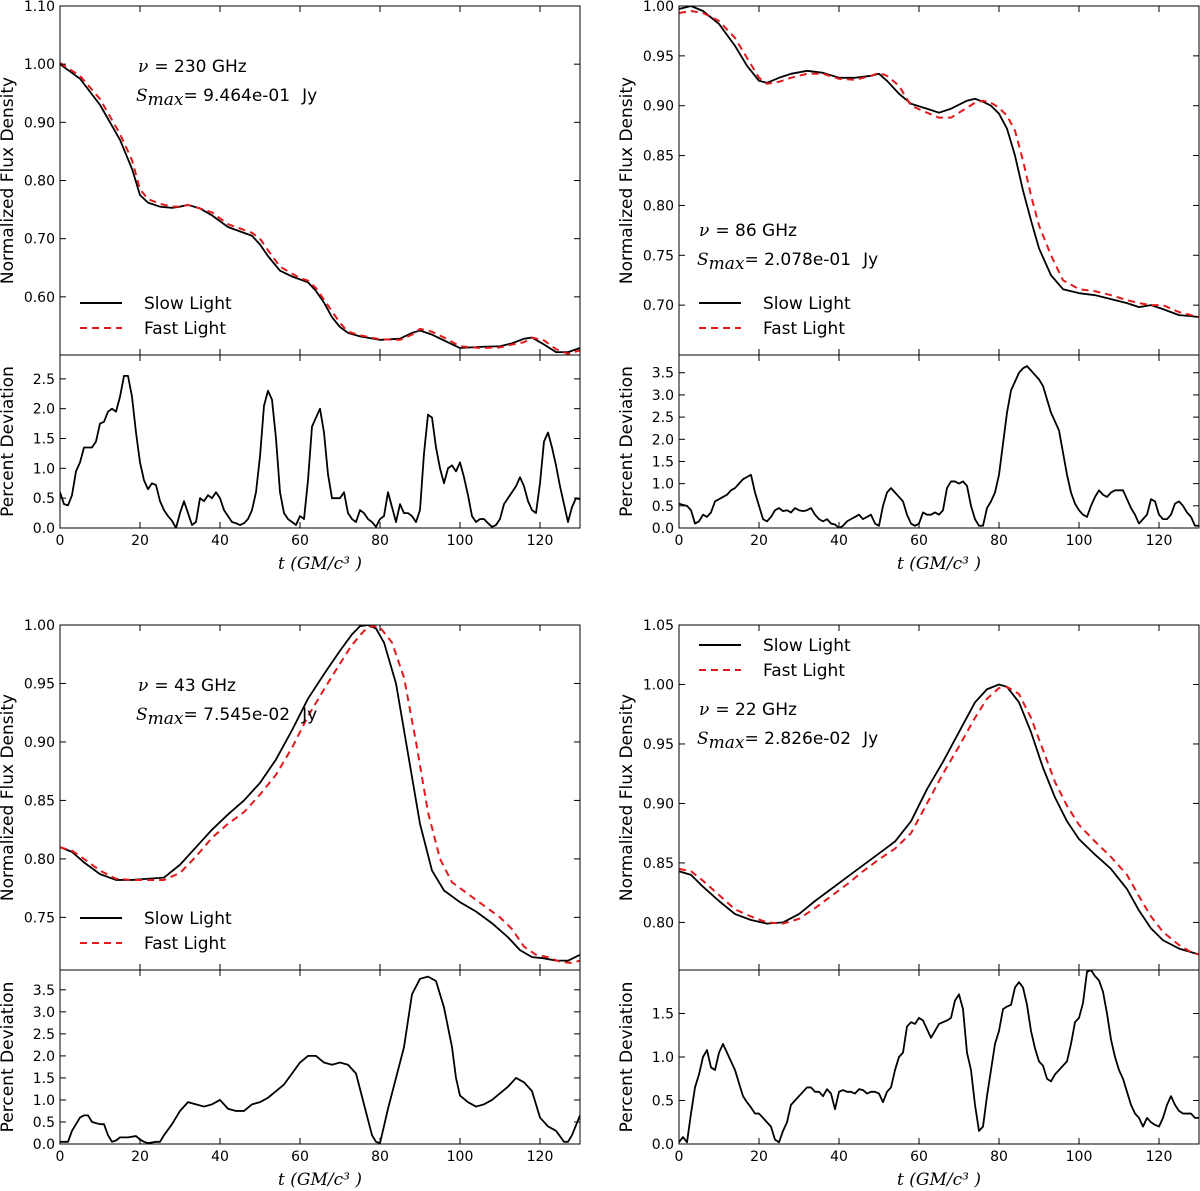 This screenshot has height=1191, width=1200. Describe the element at coordinates (226, 717) in the screenshot. I see `smax-line: Smax= 7.545e-02 Jy` at that location.